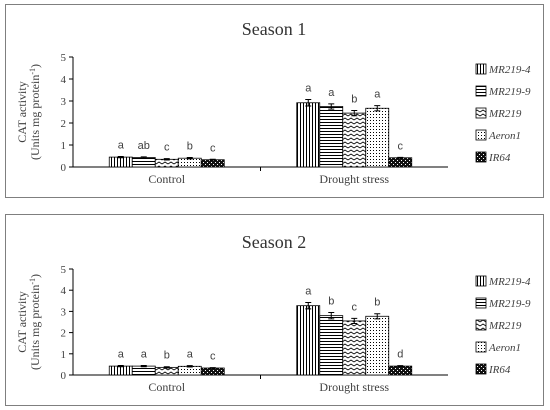  Describe the element at coordinates (64, 58) in the screenshot. I see `y-tick-label: 5` at that location.